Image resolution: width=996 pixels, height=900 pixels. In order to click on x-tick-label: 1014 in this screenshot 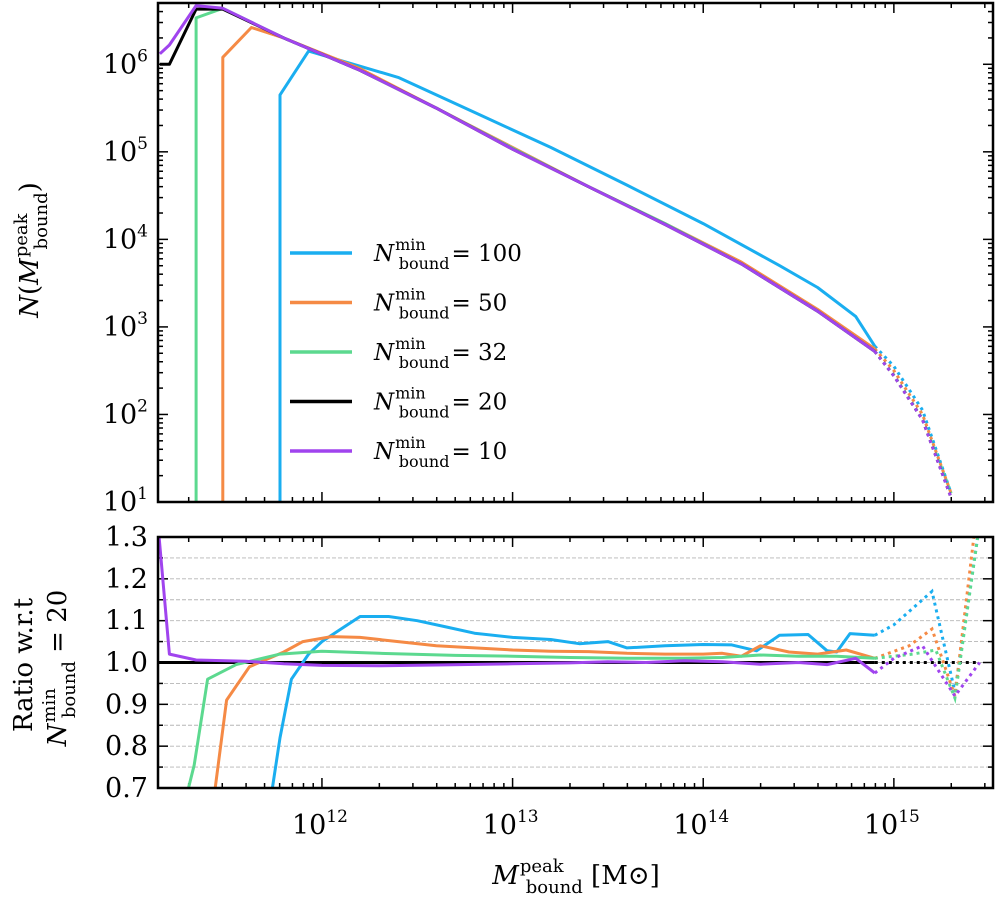, I will do `click(701, 824)`.